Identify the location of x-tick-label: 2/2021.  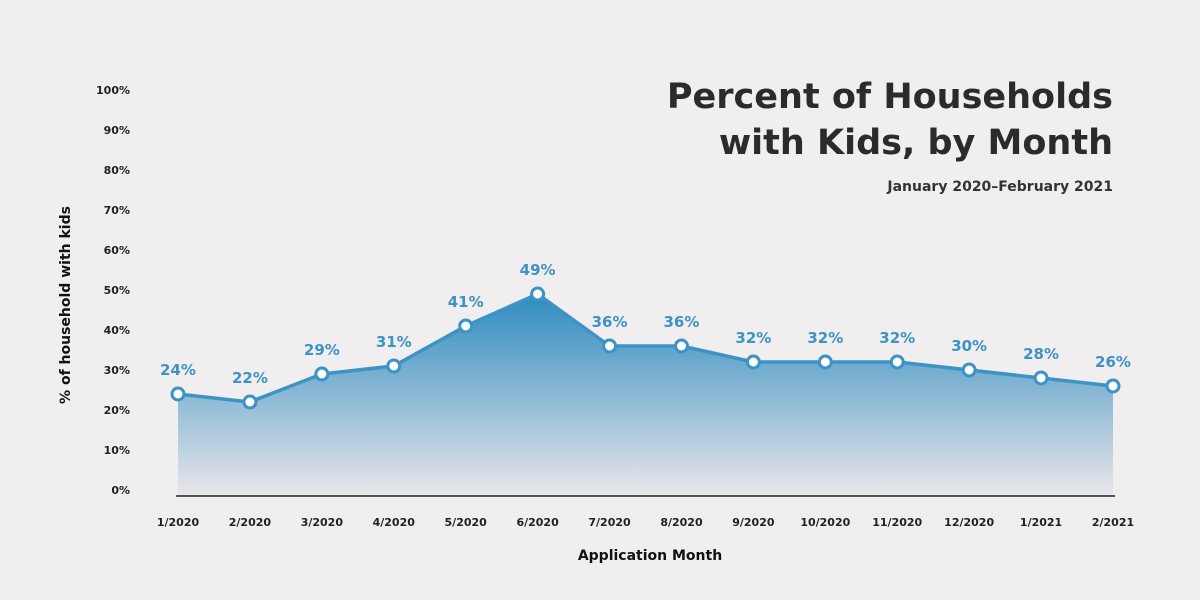
(1113, 522).